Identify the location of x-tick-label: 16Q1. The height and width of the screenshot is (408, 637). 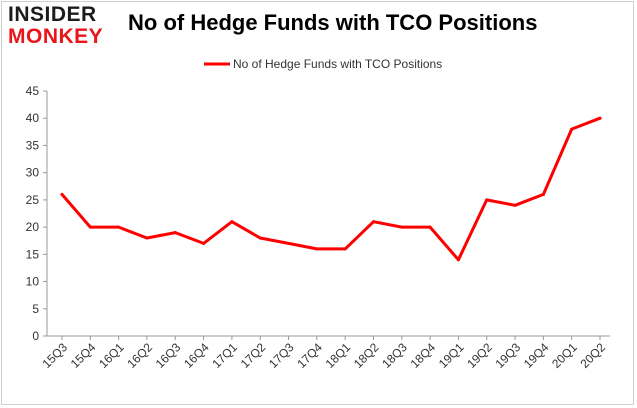
(111, 355).